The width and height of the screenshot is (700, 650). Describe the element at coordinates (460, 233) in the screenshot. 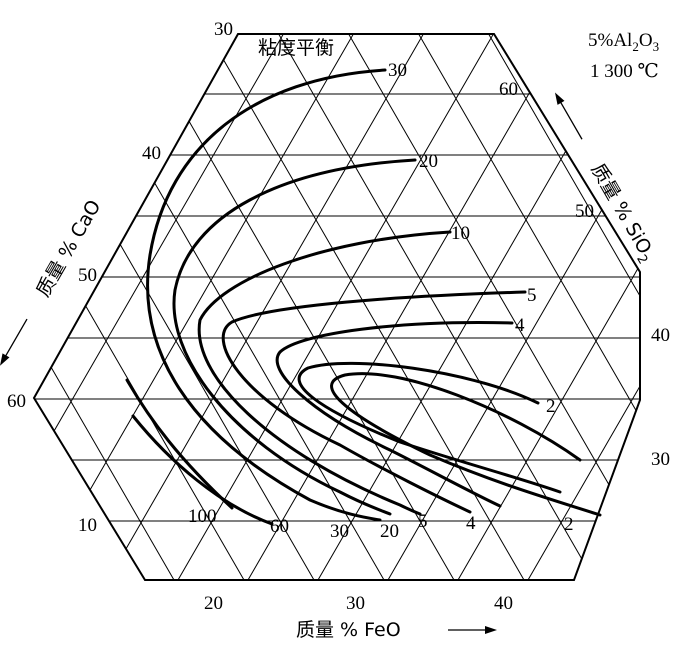

I see `isoline-label-10: 10` at that location.